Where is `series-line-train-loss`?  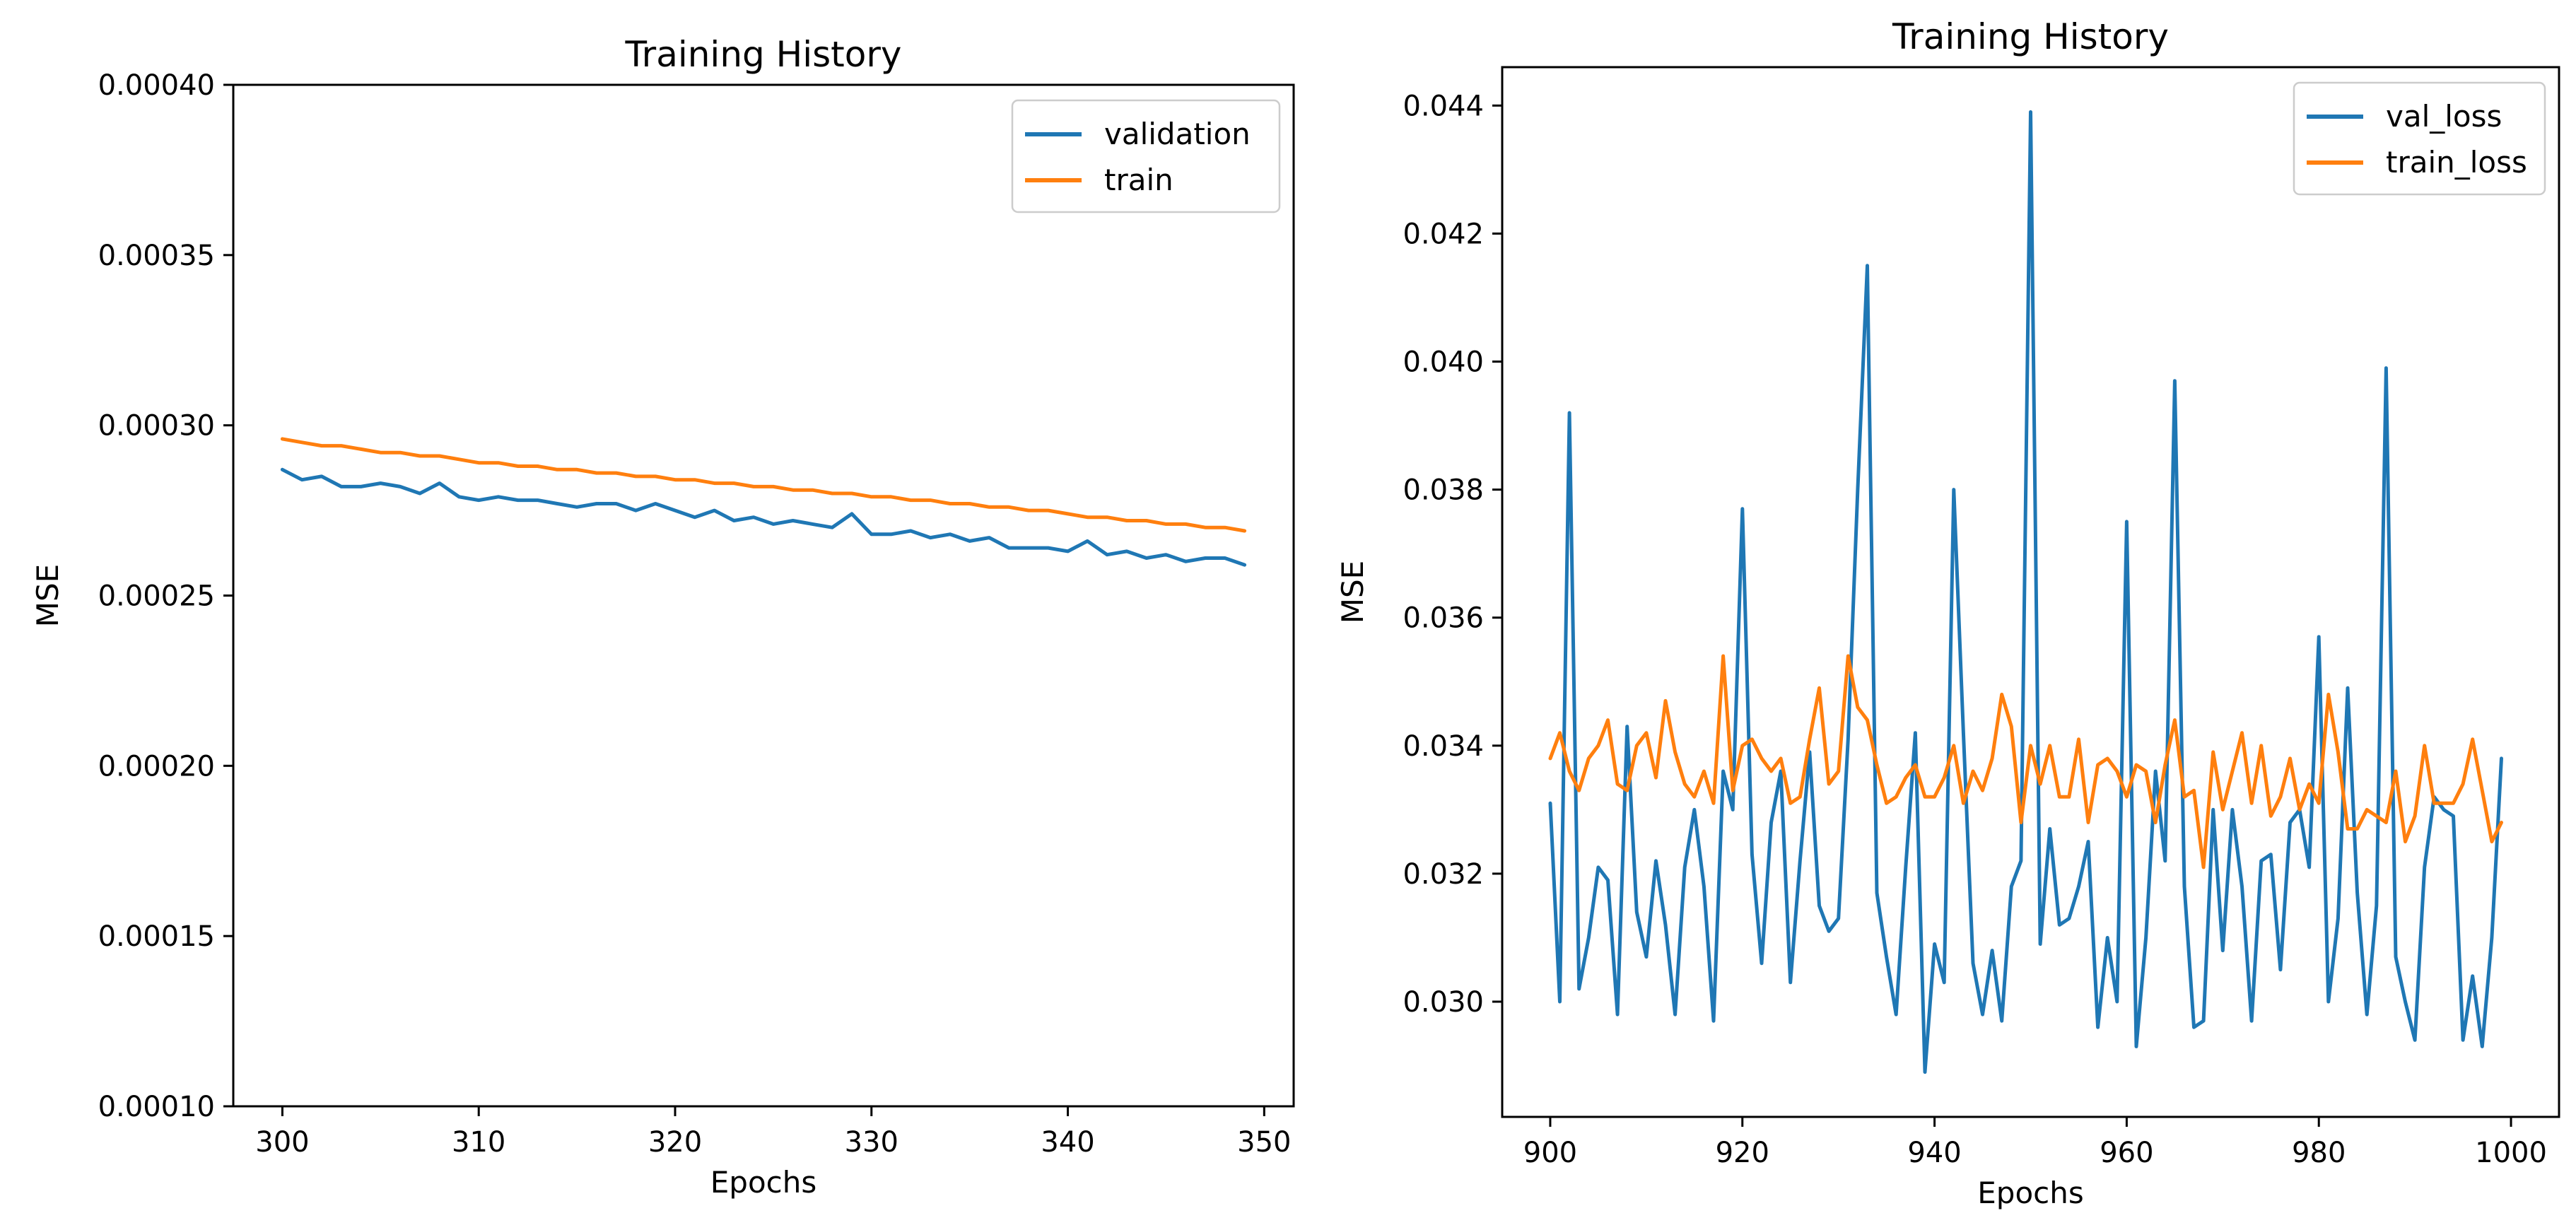 series-line-train-loss is located at coordinates (2026, 761).